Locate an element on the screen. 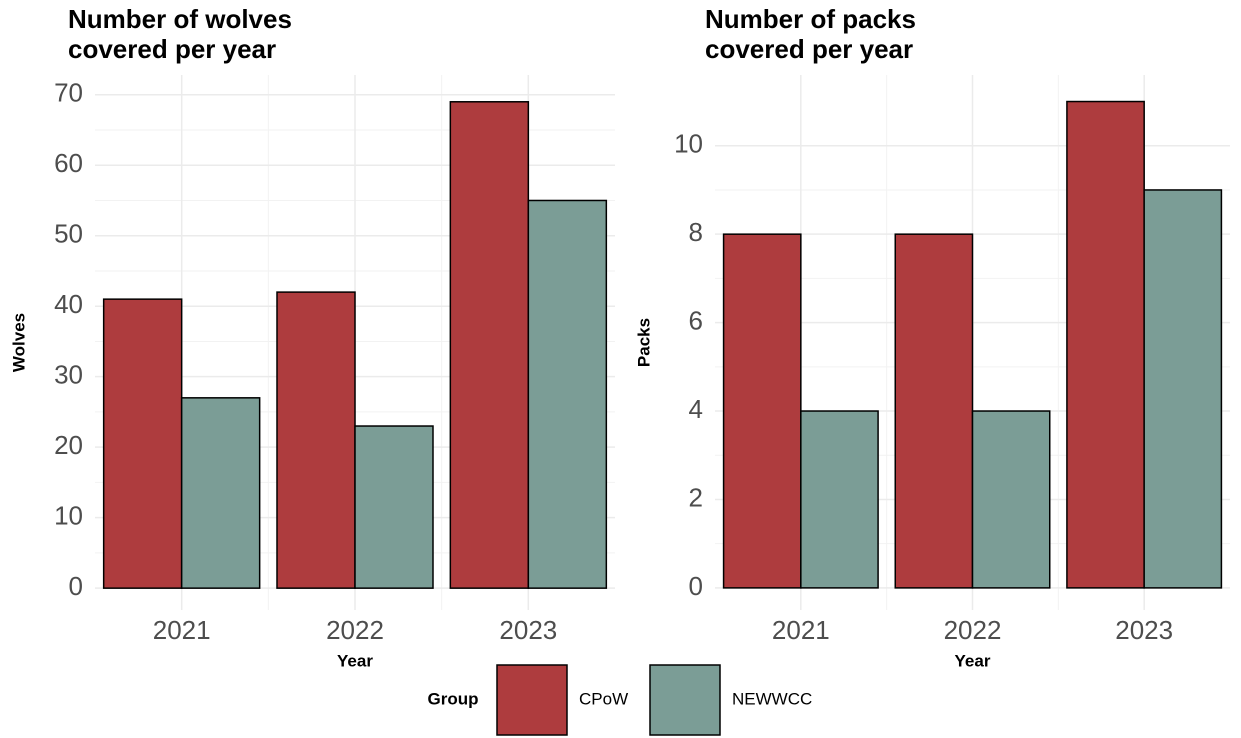 This screenshot has height=738, width=1241. y-tick-label: 8 is located at coordinates (696, 232).